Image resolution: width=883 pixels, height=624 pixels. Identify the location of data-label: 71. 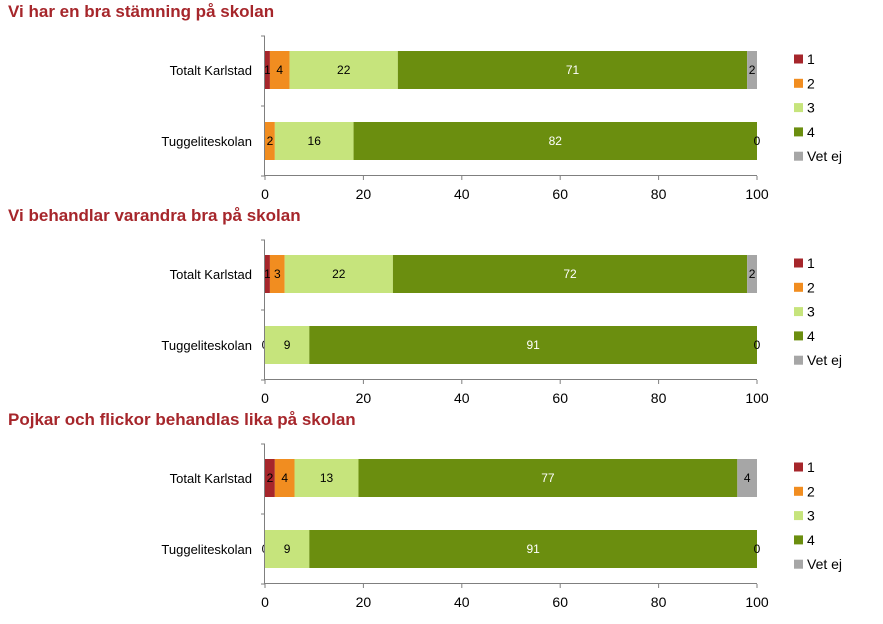
(573, 70).